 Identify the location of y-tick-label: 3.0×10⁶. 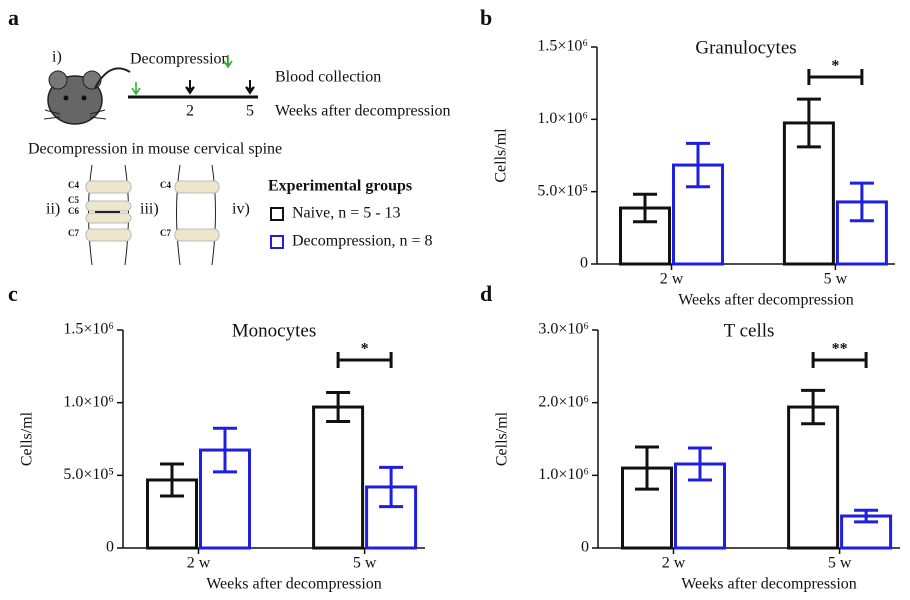
(563, 329).